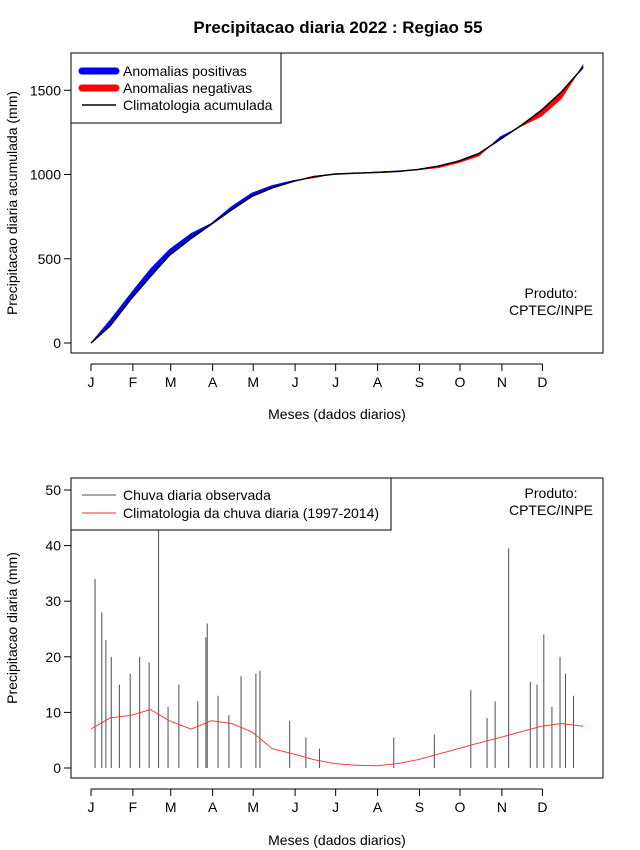 The height and width of the screenshot is (850, 640). What do you see at coordinates (551, 293) in the screenshot?
I see `cumulative-product-label: Produto:` at bounding box center [551, 293].